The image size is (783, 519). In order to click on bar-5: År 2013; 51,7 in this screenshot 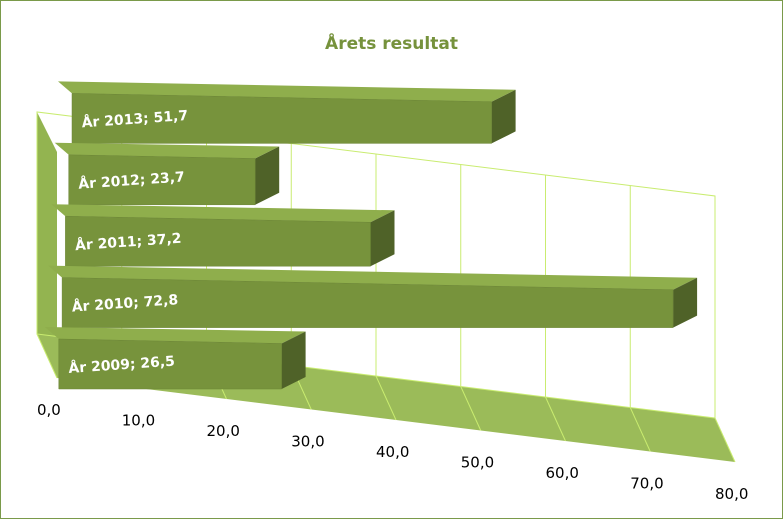, I will do `click(287, 112)`.